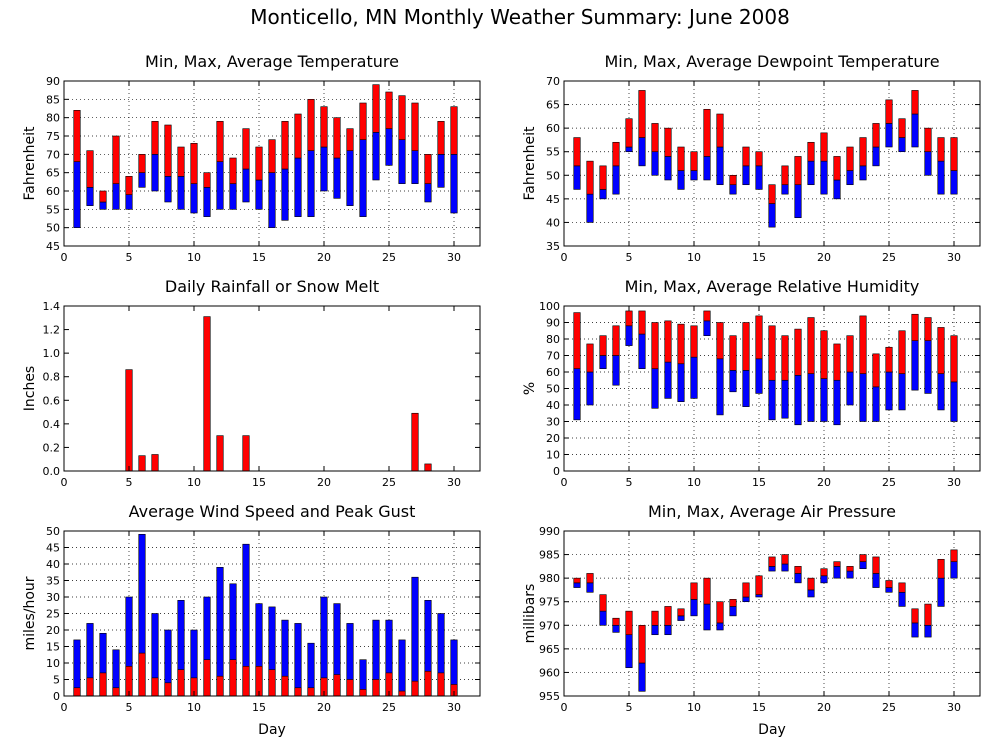 Image resolution: width=1000 pixels, height=750 pixels. What do you see at coordinates (64, 257) in the screenshot?
I see `x-tick-label: 0` at bounding box center [64, 257].